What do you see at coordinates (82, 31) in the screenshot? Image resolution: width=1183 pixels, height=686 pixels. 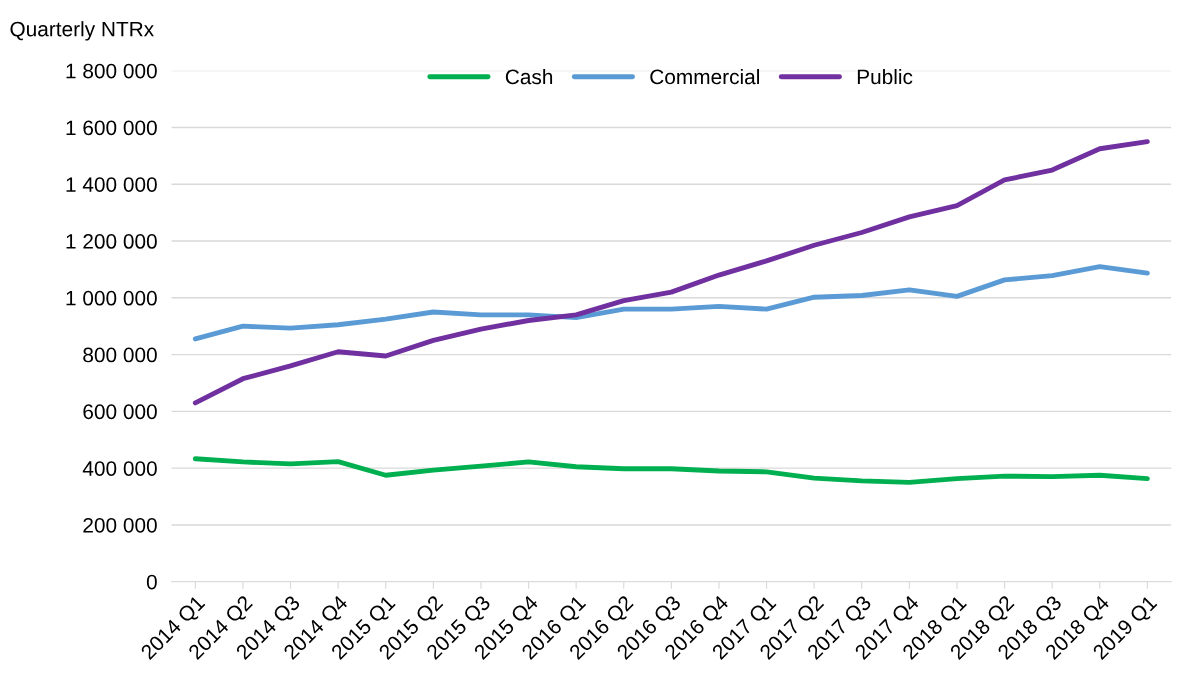 I see `y-axis-title: Quarterly NTRx` at bounding box center [82, 31].